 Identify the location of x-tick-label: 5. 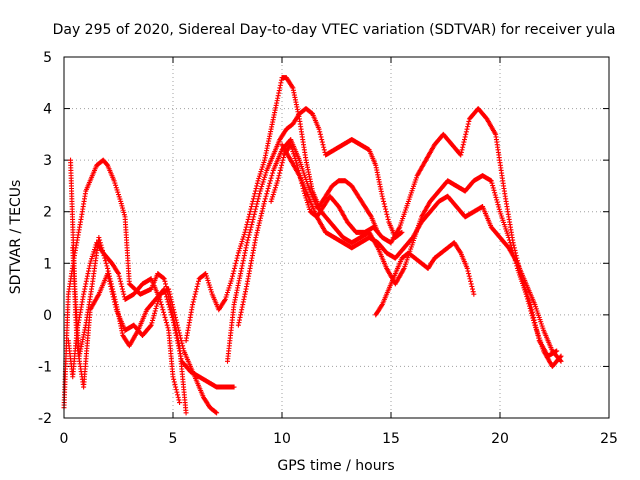
(173, 439).